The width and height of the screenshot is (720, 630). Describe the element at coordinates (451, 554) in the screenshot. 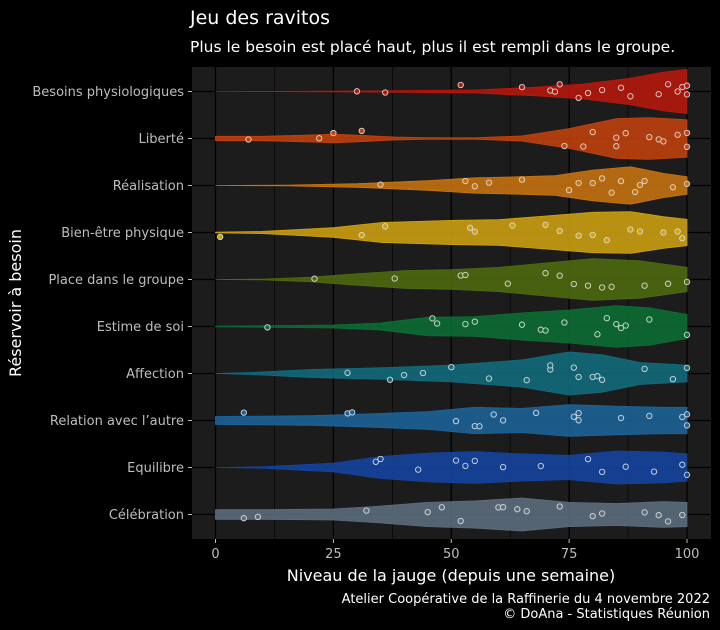

I see `x-tick-label: 50` at that location.